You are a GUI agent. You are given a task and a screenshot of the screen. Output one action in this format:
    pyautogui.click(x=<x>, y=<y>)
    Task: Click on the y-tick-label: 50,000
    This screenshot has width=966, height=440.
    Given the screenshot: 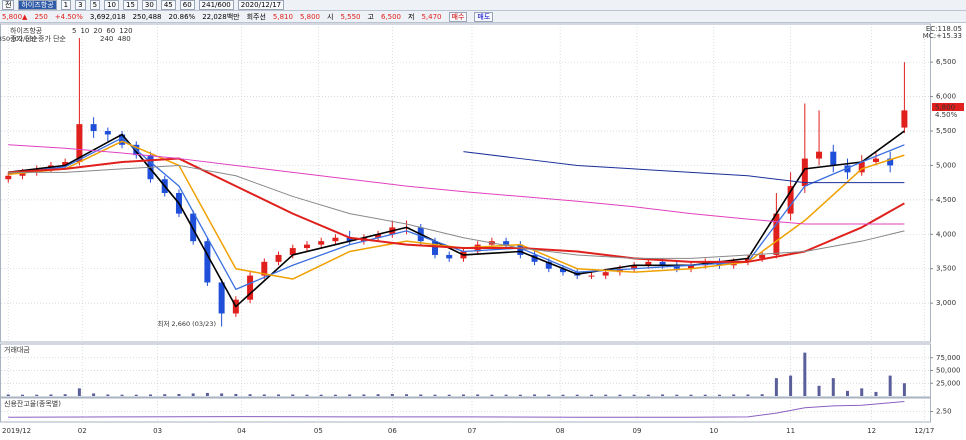 What is the action you would take?
    pyautogui.click(x=948, y=371)
    